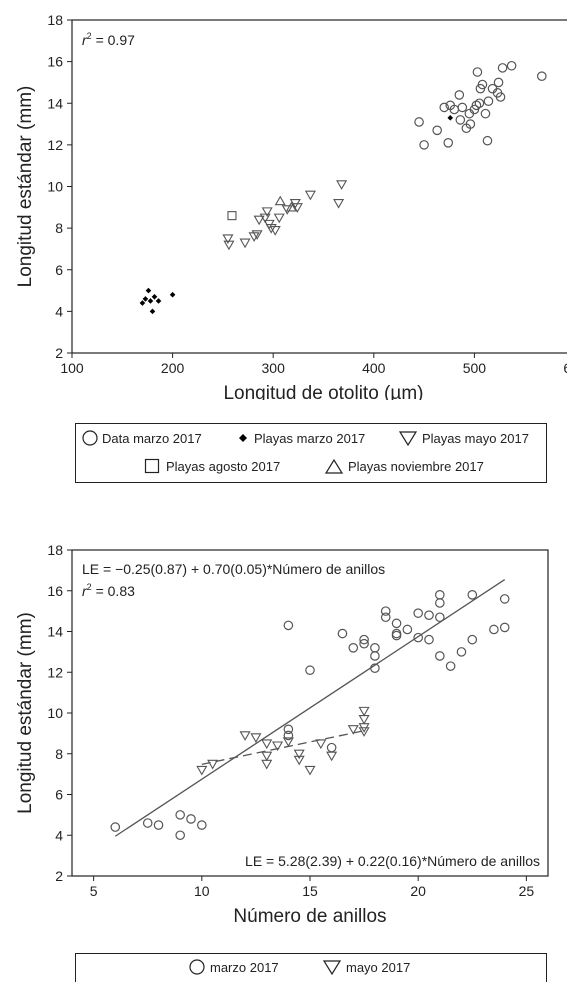  What do you see at coordinates (366, 967) in the screenshot?
I see `legend-item-mayo: mayo 2017` at bounding box center [366, 967].